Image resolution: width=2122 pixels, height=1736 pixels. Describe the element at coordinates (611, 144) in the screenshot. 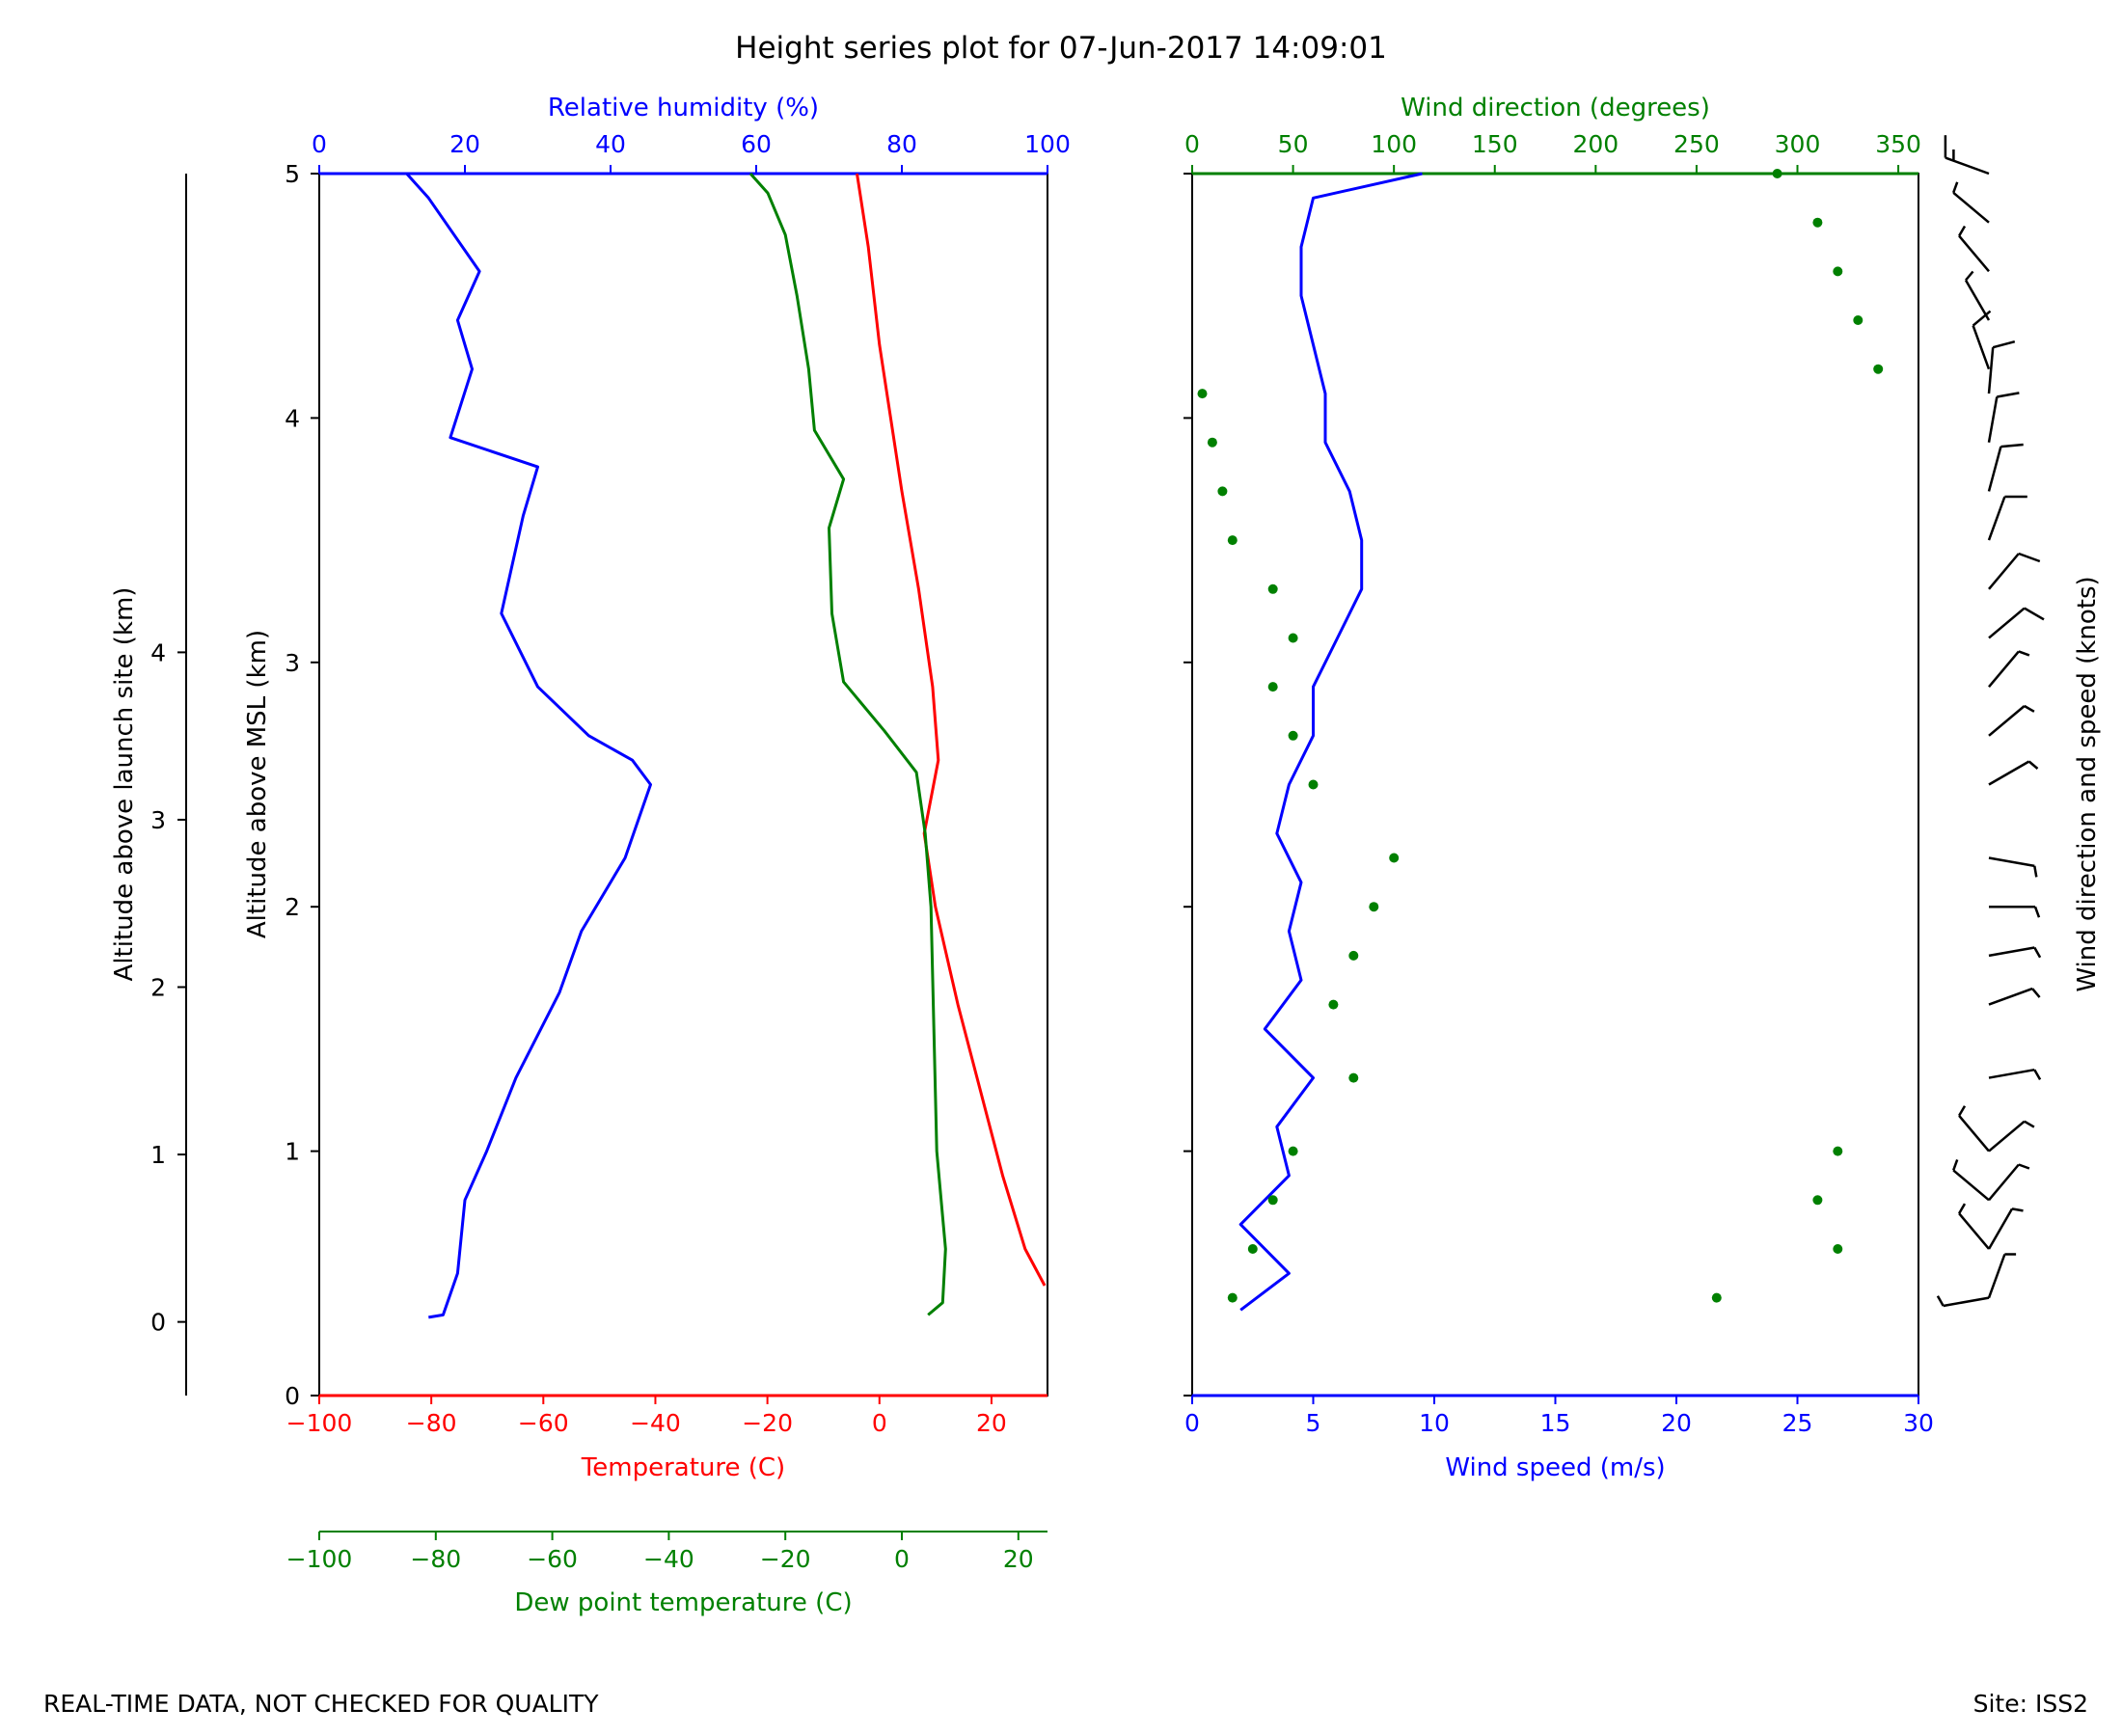

I see `humidity-tick-label: 40` at that location.